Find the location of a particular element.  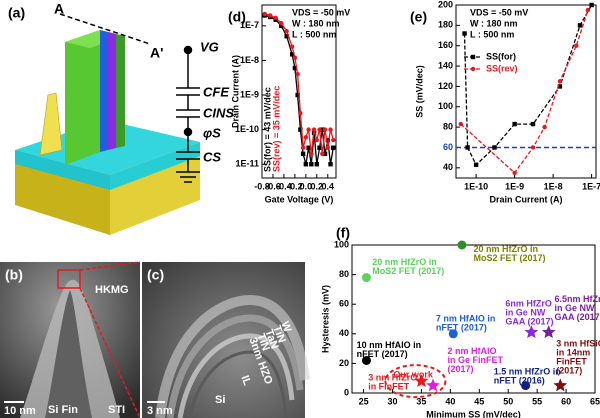

y-tick-label: 1E-10 is located at coordinates (247, 129).